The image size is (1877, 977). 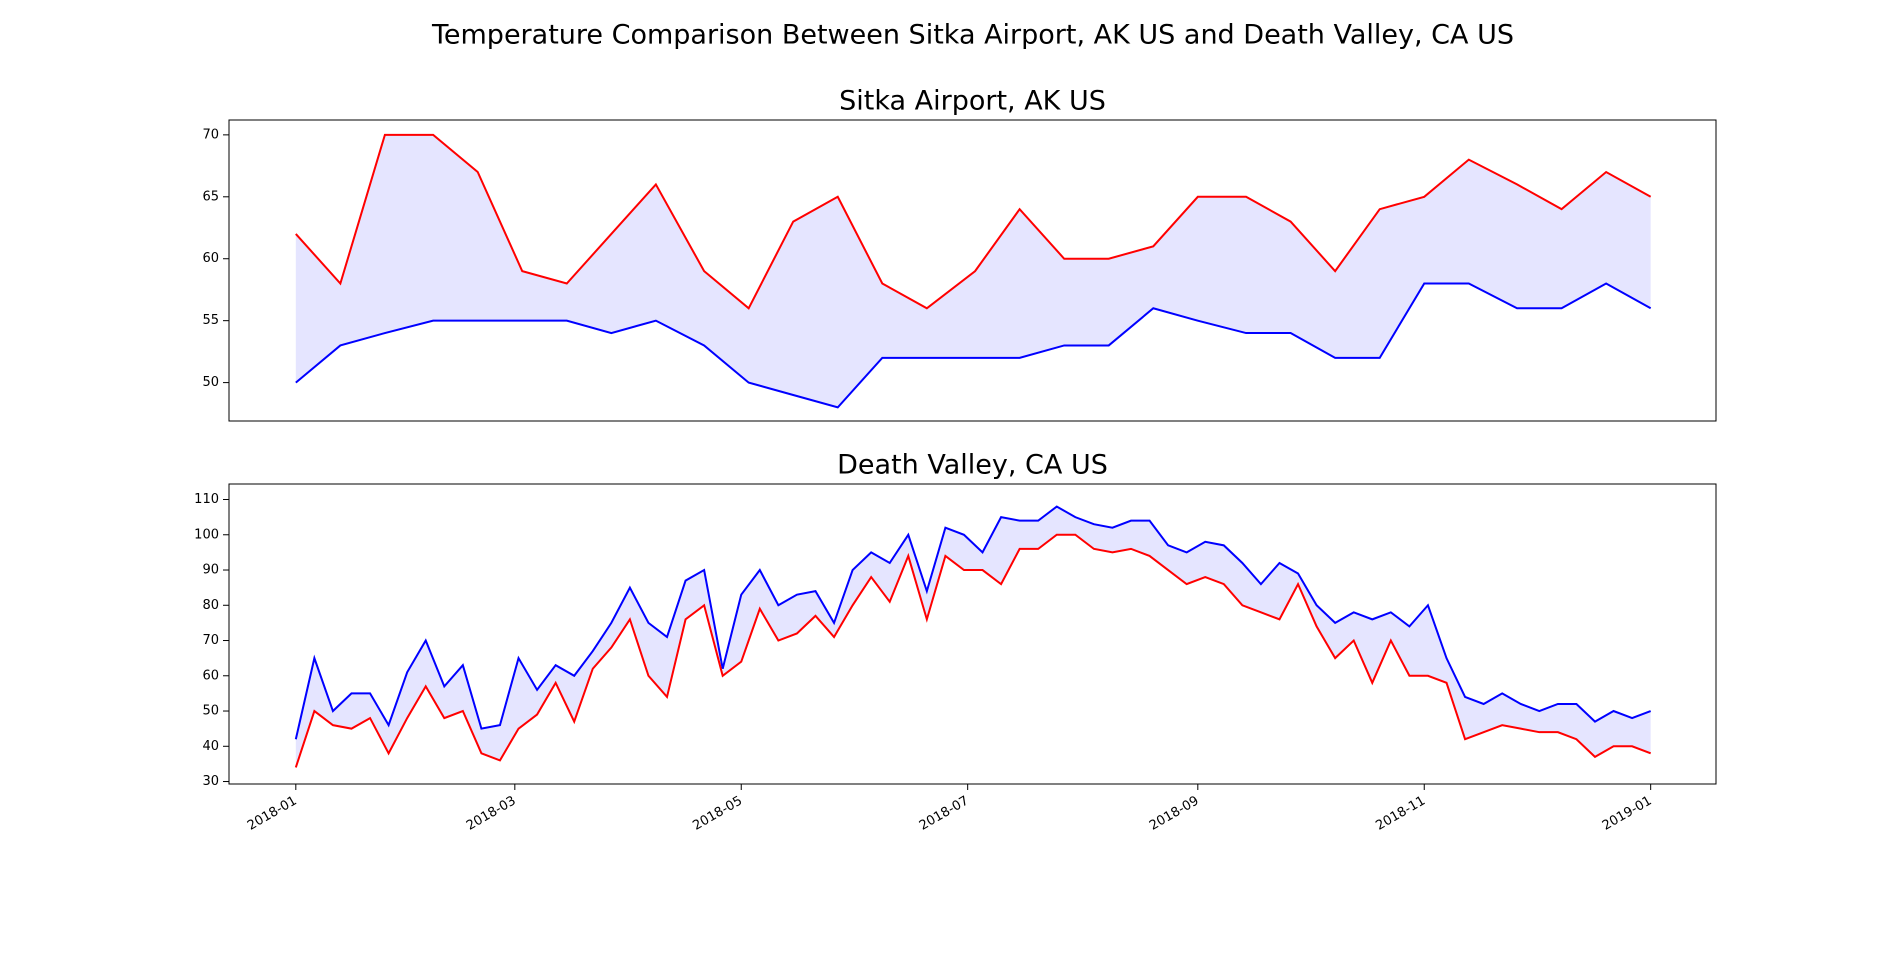 I want to click on x-tick-label: 2018-07, so click(x=944, y=814).